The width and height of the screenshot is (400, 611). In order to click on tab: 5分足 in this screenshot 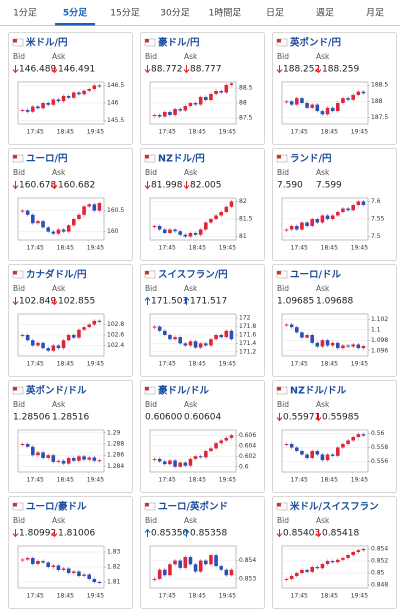, I will do `click(75, 13)`.